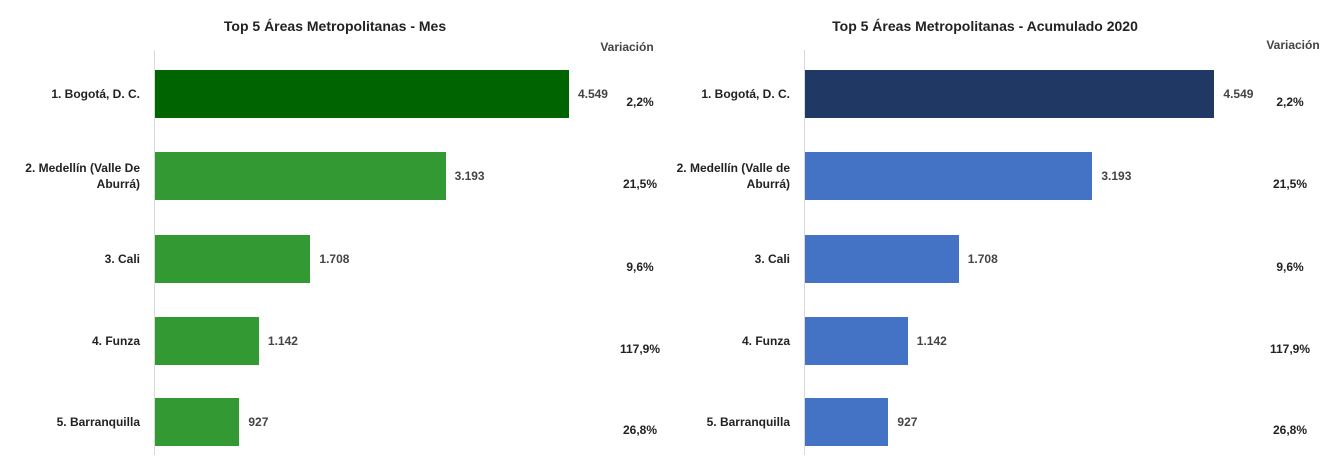  Describe the element at coordinates (82, 176) in the screenshot. I see `category-label: 2. Medellín (Valle De Aburrá)` at that location.